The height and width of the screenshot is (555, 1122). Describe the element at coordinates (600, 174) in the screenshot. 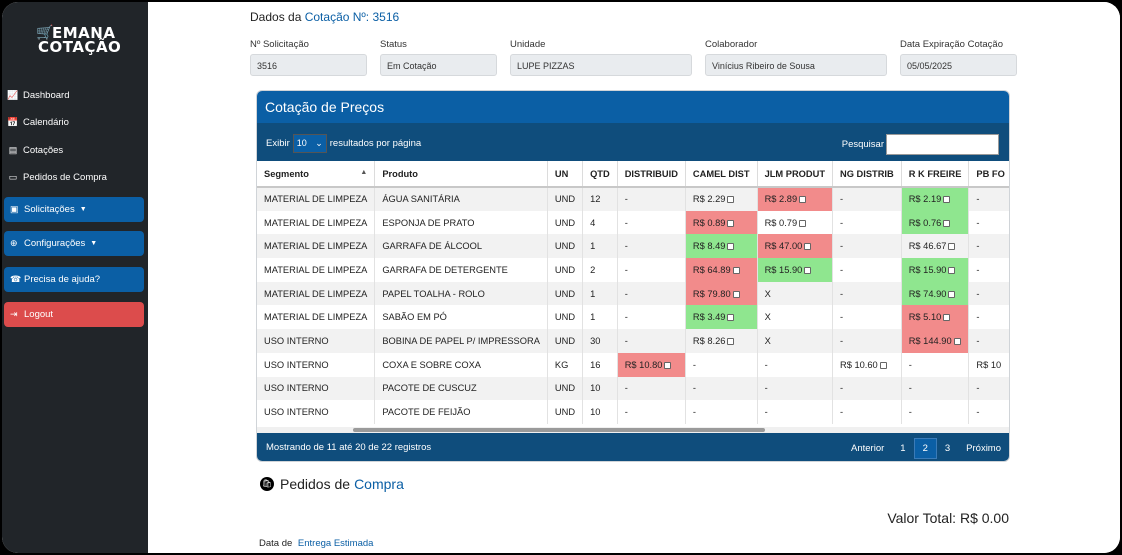

I see `col-header-qtd: QTD` at that location.